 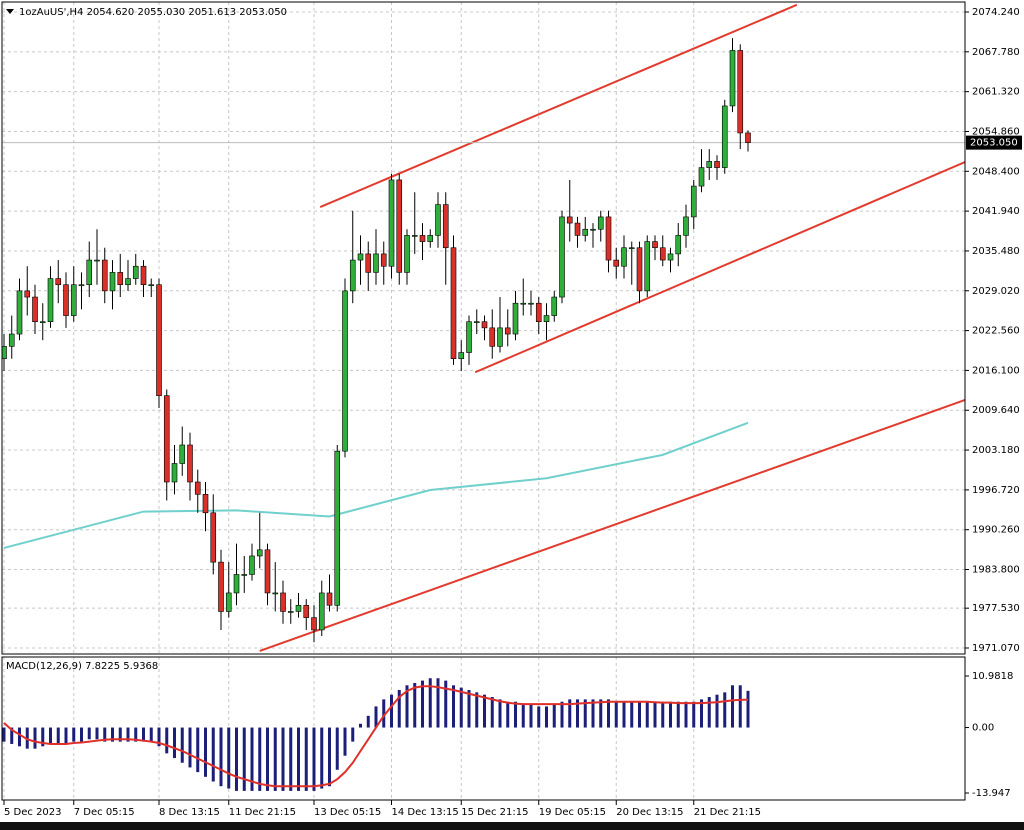 What do you see at coordinates (996, 331) in the screenshot?
I see `y-tick-label: 2022.560` at bounding box center [996, 331].